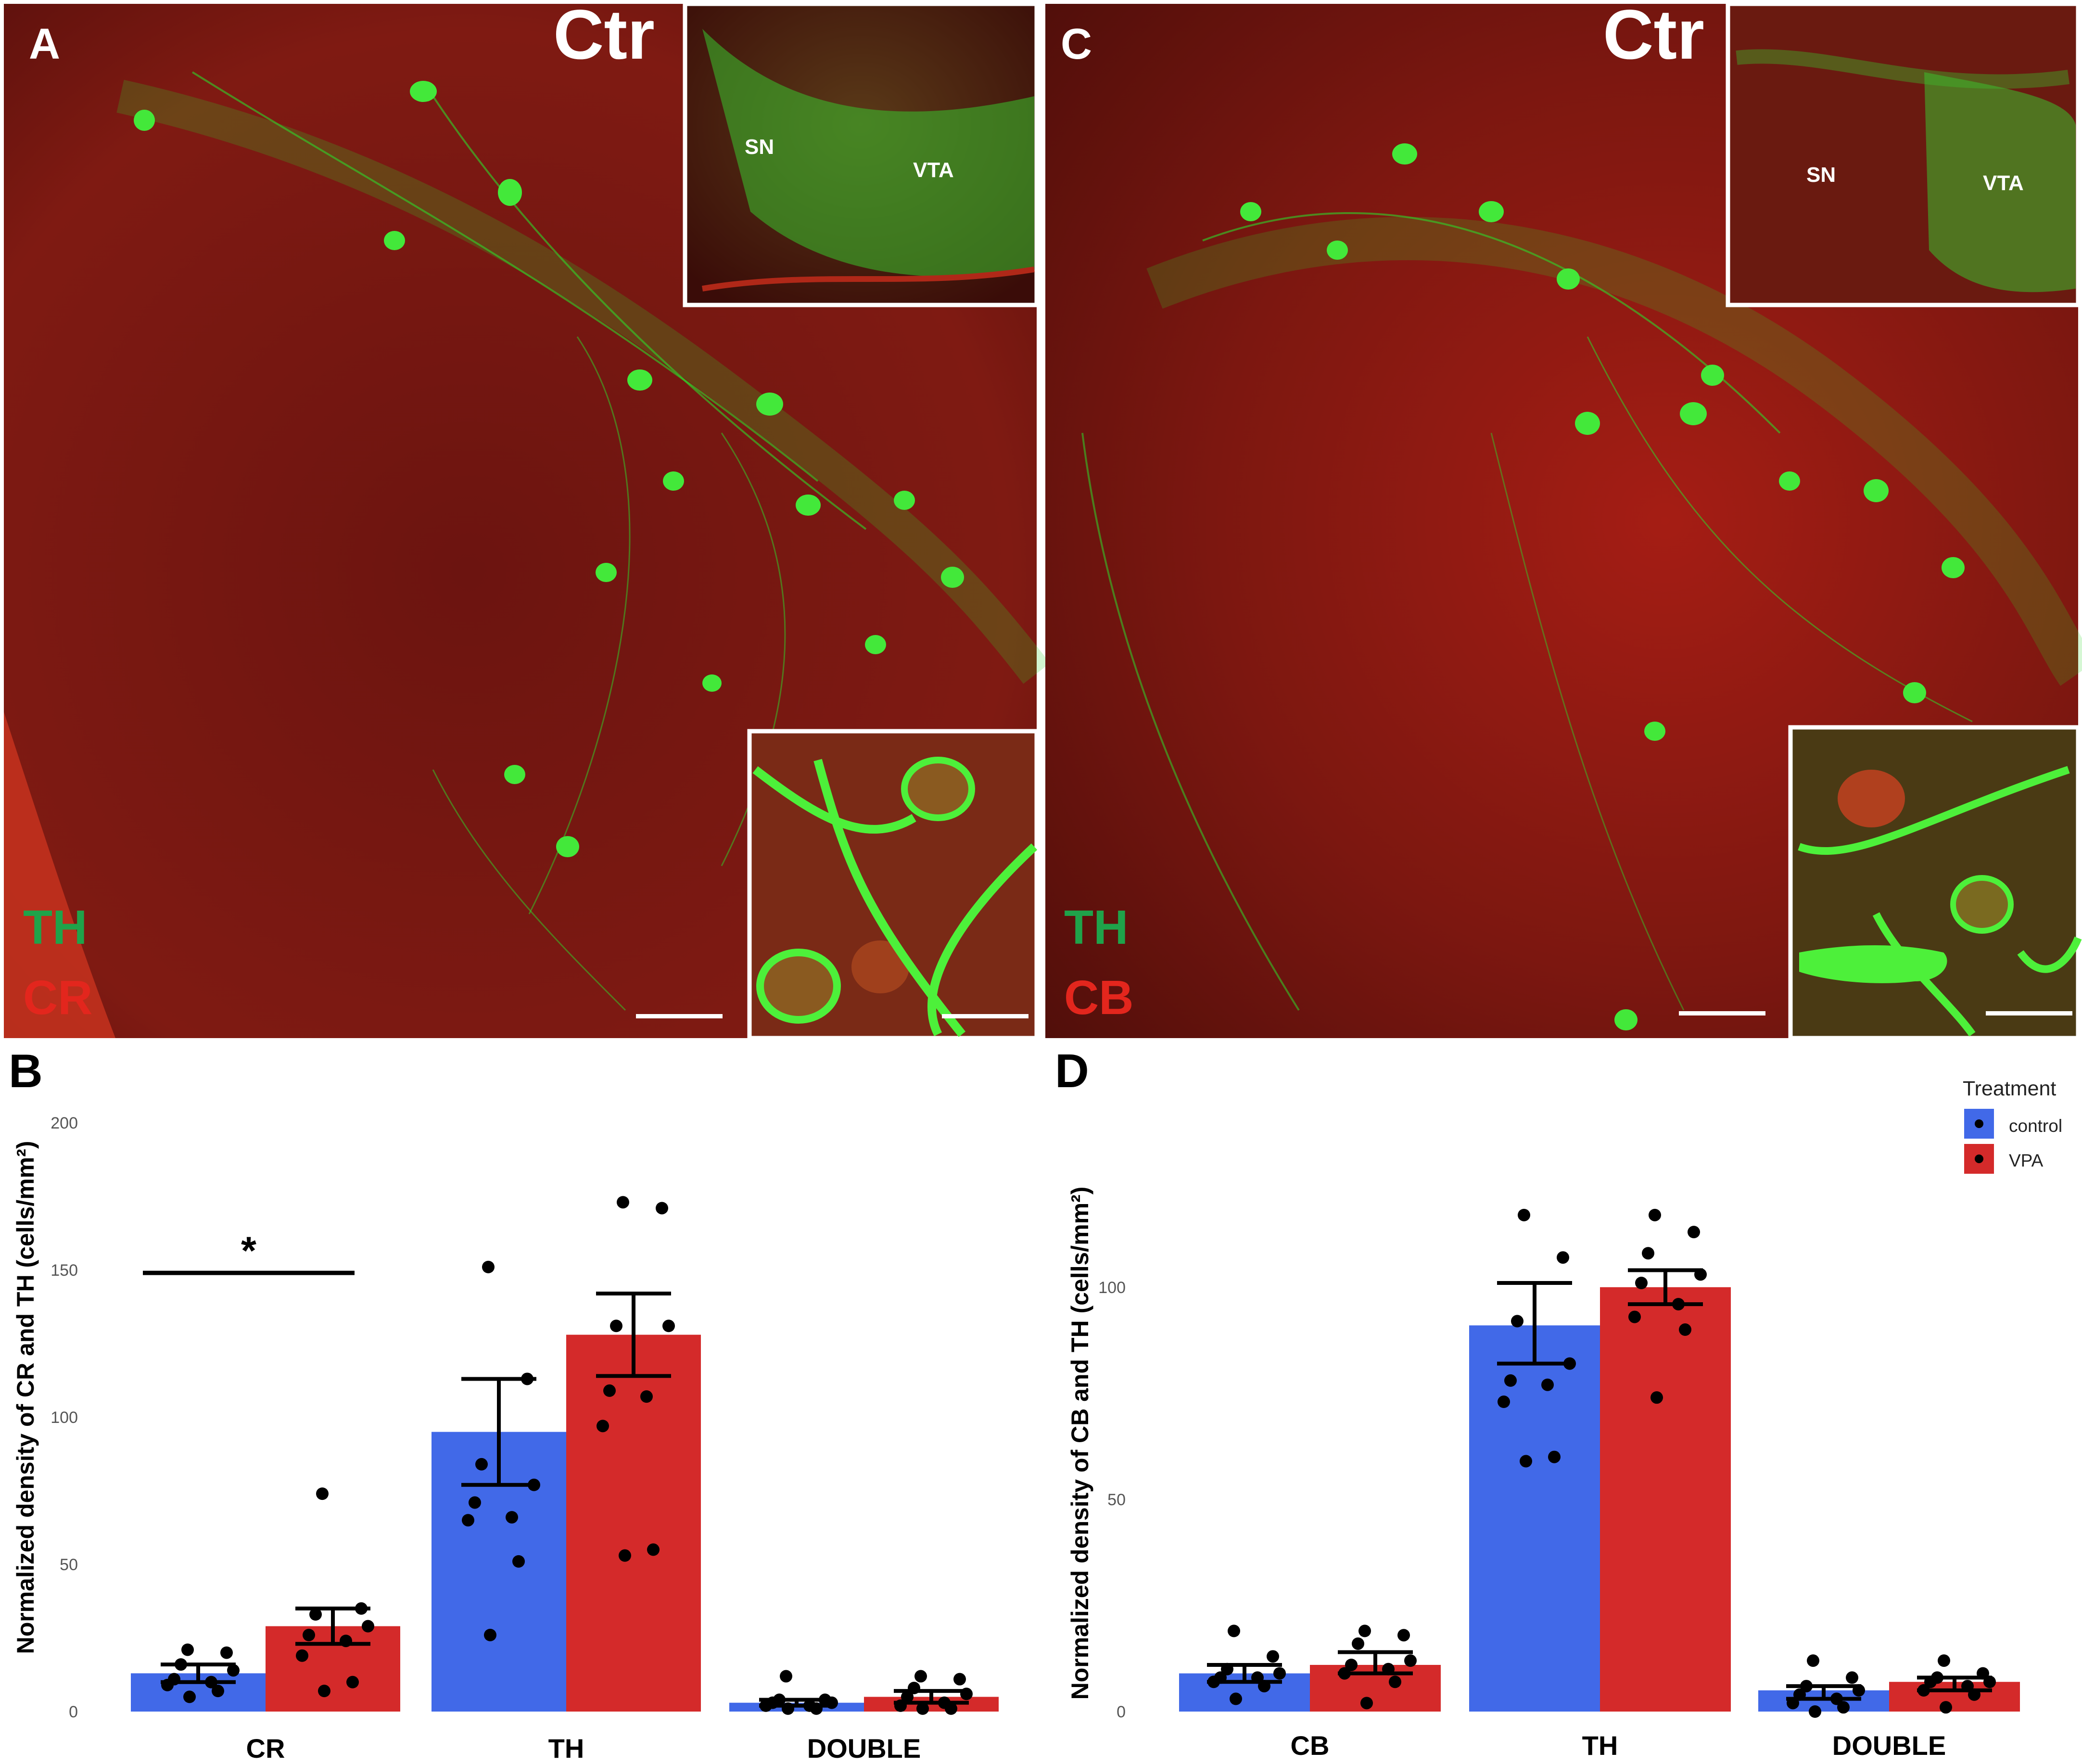 This screenshot has height=1764, width=2082. I want to click on legend-entry-control: control, so click(2013, 1124).